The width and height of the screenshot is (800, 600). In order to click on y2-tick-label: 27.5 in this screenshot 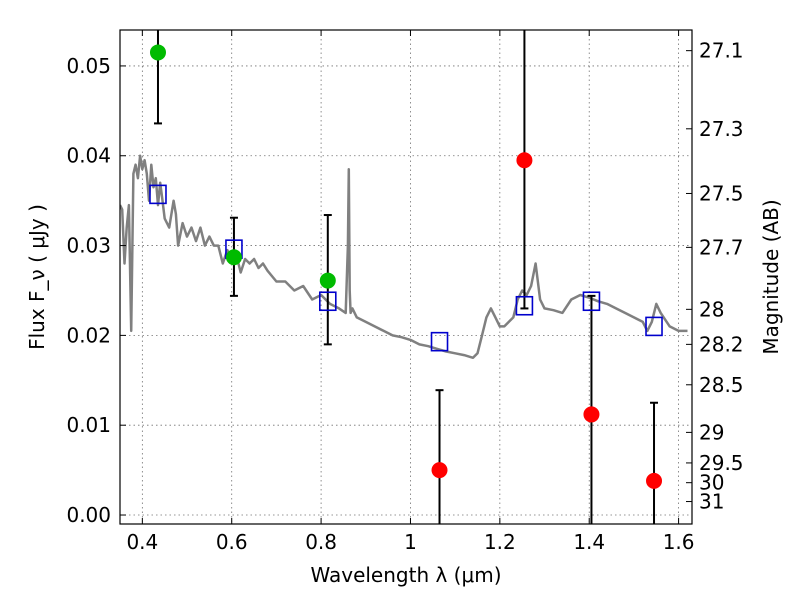, I will do `click(721, 193)`.